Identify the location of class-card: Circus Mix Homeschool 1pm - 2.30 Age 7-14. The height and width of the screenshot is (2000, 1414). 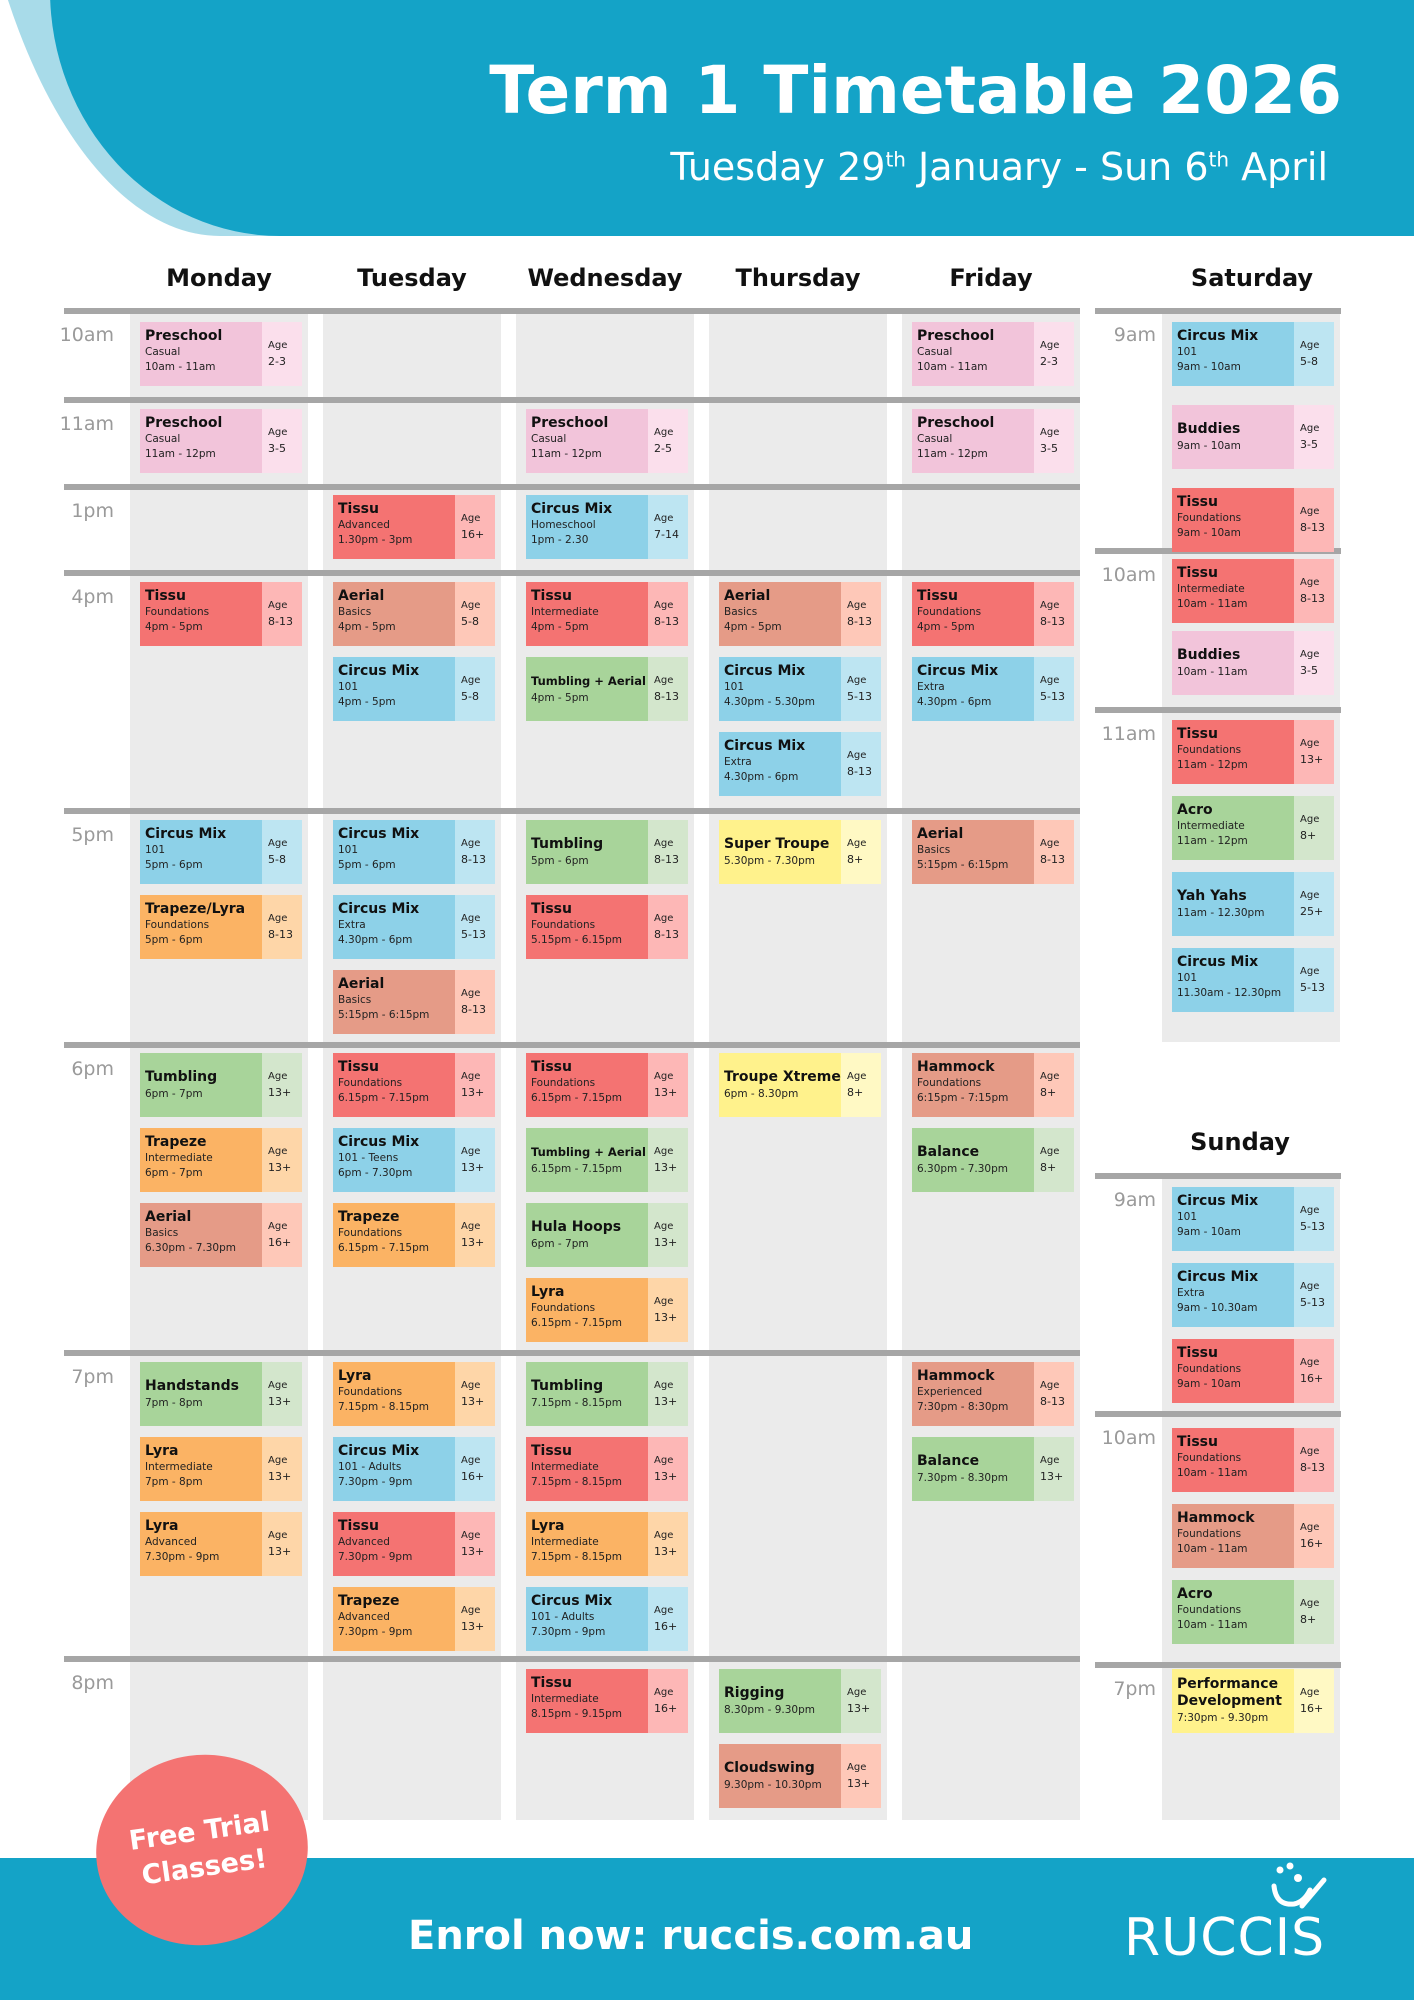
(607, 527).